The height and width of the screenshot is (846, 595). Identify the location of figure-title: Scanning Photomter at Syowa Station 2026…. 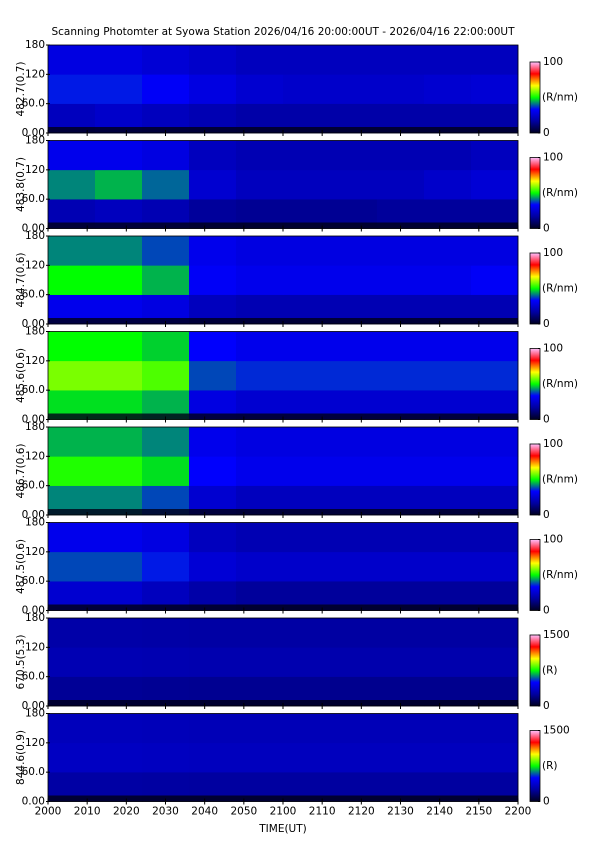
(283, 32).